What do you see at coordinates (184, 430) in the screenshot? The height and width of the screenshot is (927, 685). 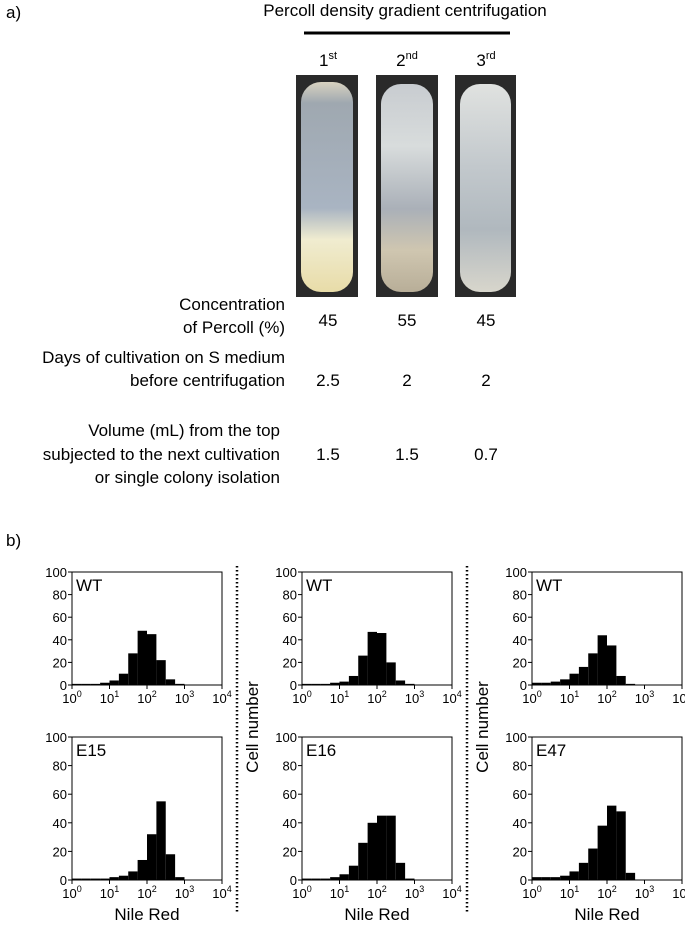 I see `row-label: Volume (mL) from the top` at bounding box center [184, 430].